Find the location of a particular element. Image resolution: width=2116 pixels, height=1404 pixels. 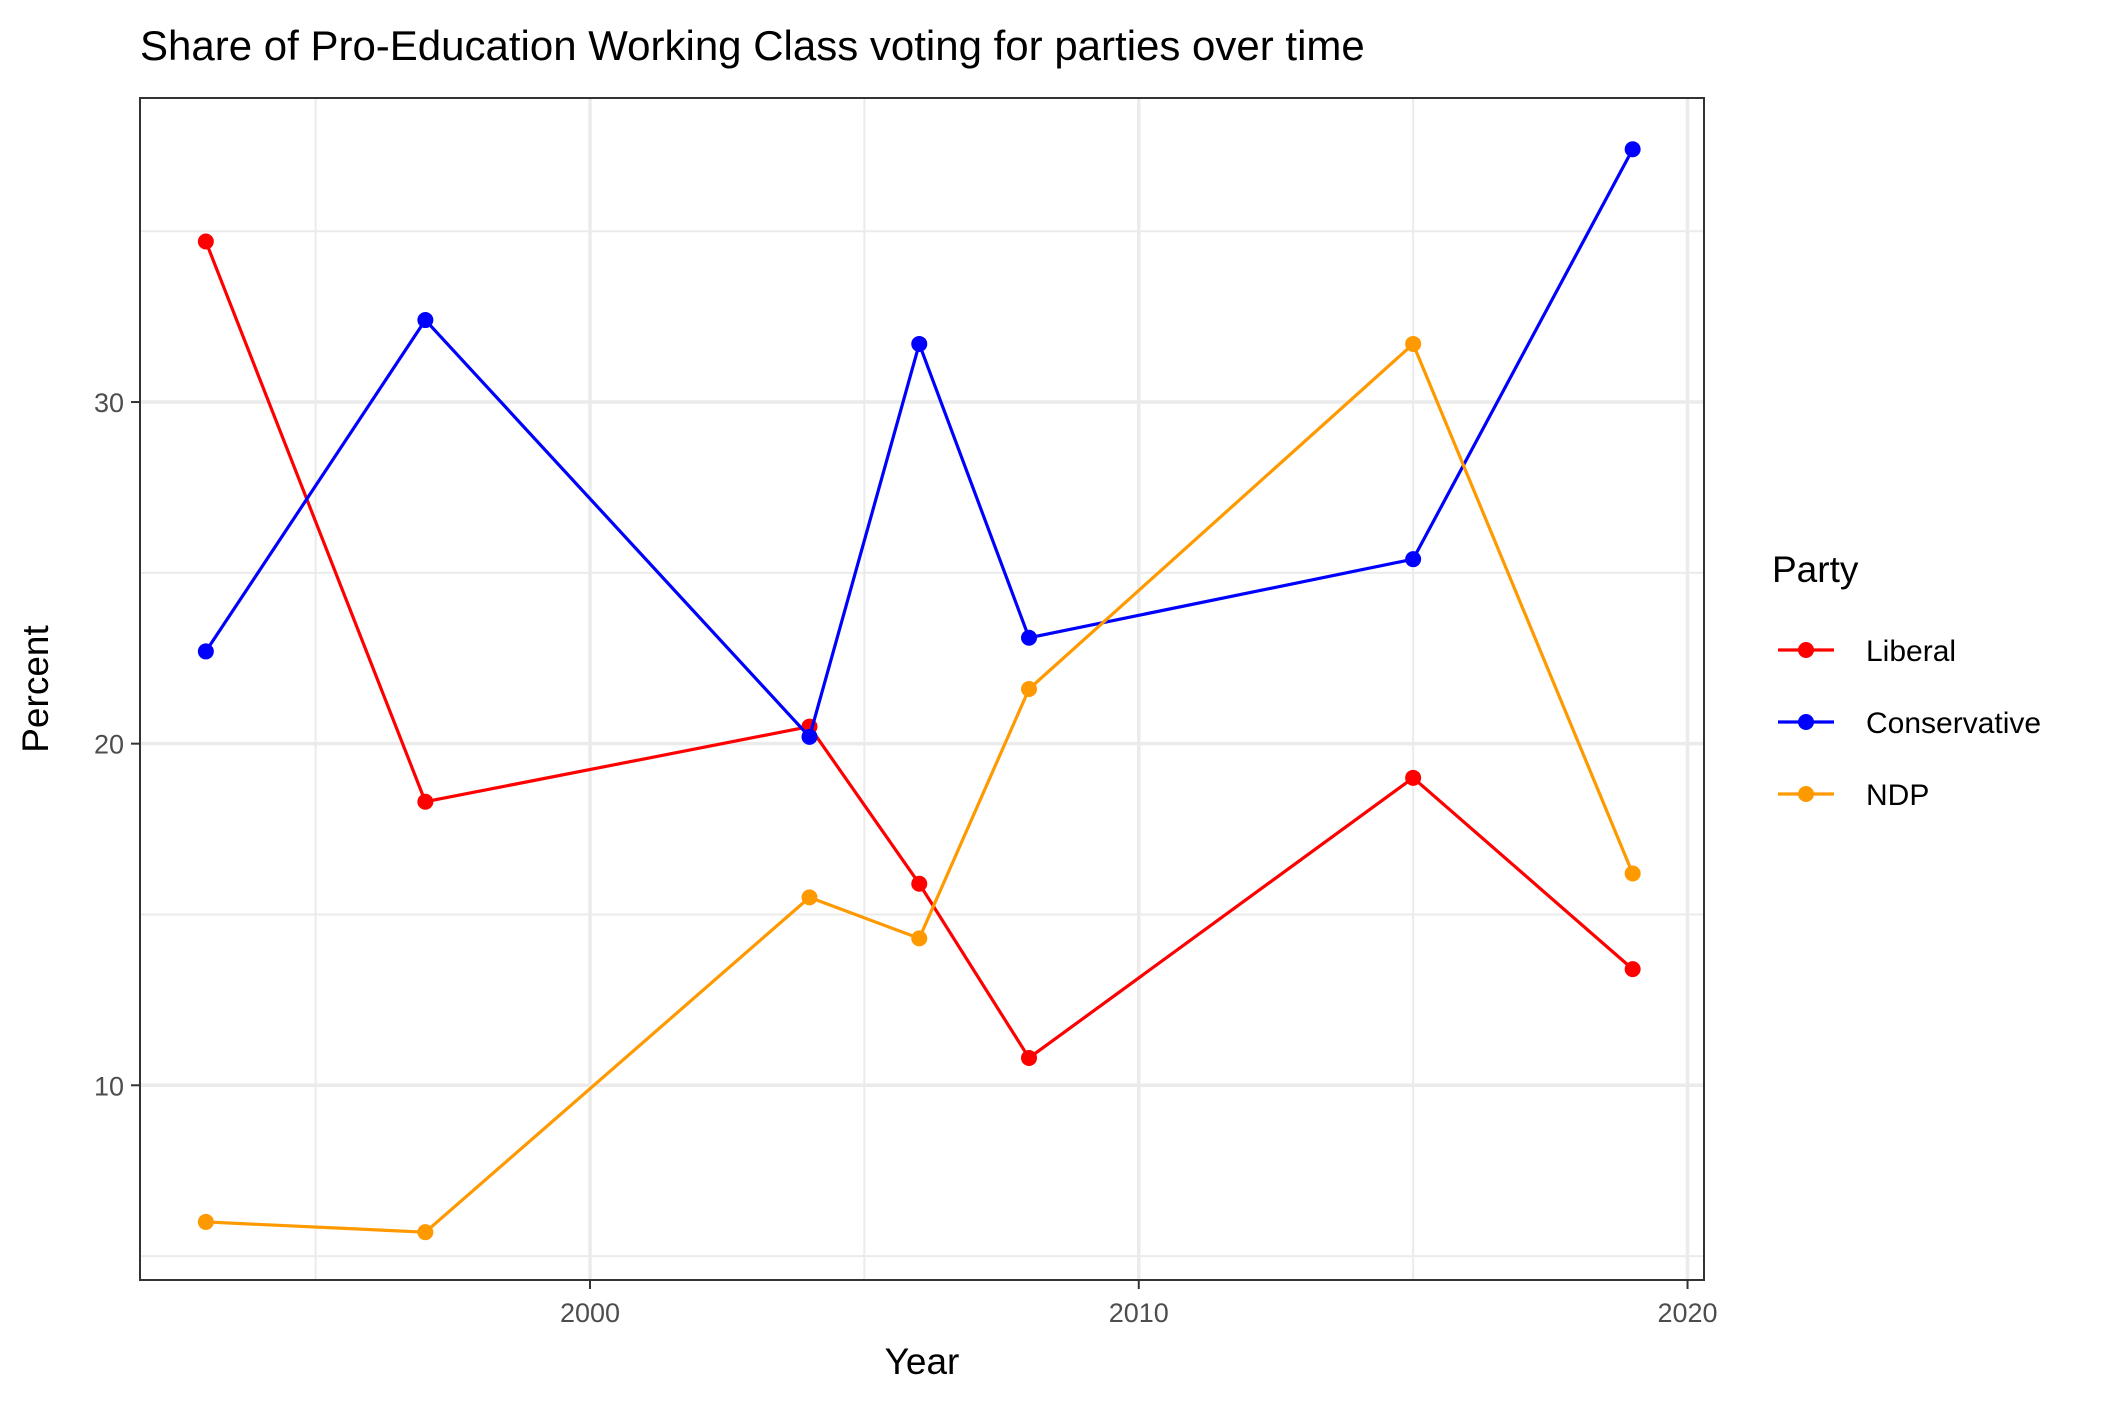

legend-title: Party is located at coordinates (1815, 569).